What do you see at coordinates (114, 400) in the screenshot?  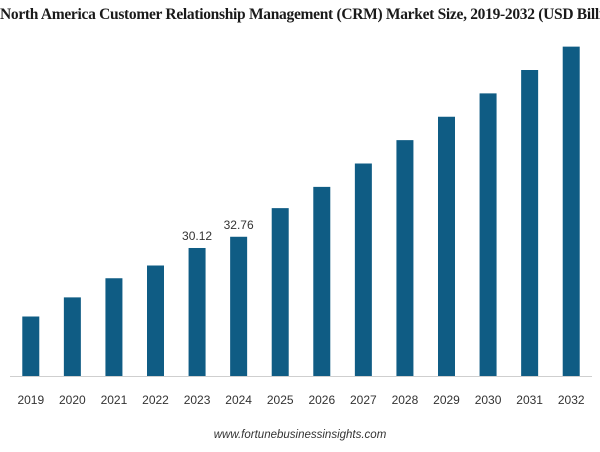 I see `x-tick-label-2021: 2021` at bounding box center [114, 400].